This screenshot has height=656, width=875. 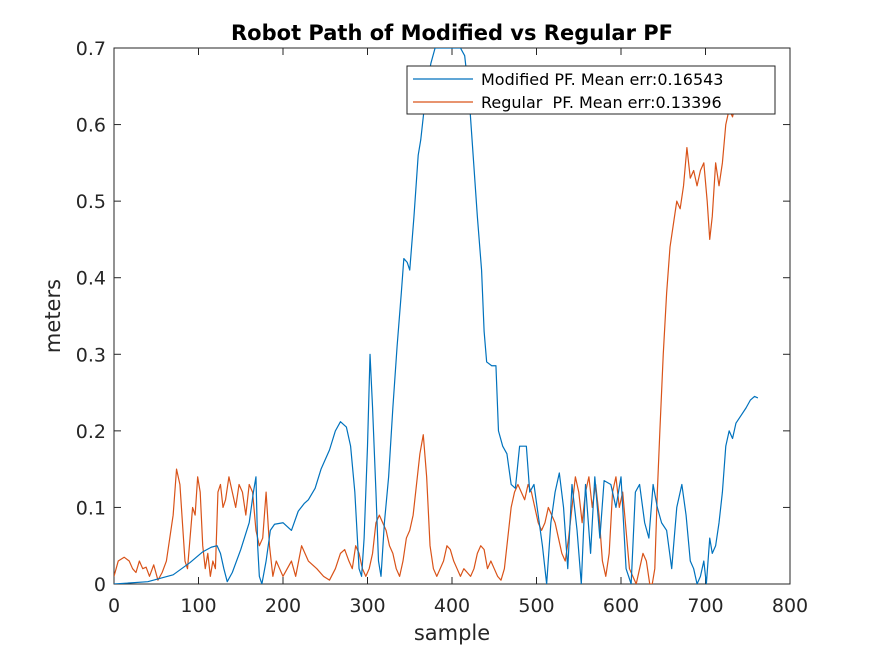 I want to click on x-tick-label: 0, so click(x=114, y=606).